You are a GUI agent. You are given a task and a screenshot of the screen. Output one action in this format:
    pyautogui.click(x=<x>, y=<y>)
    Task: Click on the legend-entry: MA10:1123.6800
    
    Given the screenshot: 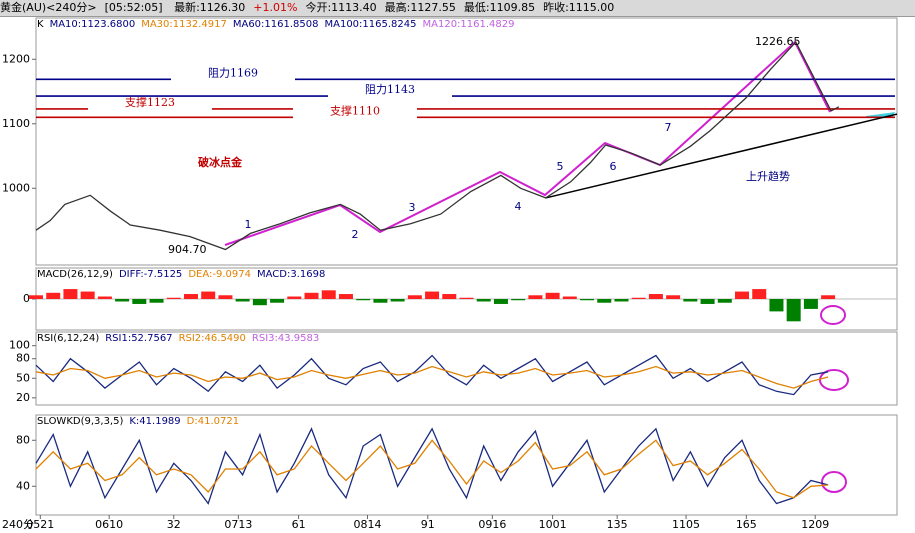 What is the action you would take?
    pyautogui.click(x=92, y=24)
    